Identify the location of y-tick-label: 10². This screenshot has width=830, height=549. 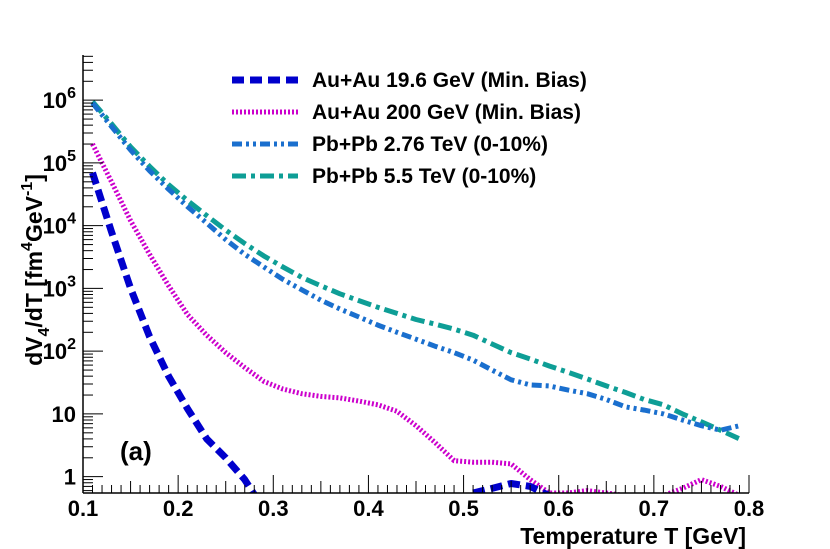
(59, 350).